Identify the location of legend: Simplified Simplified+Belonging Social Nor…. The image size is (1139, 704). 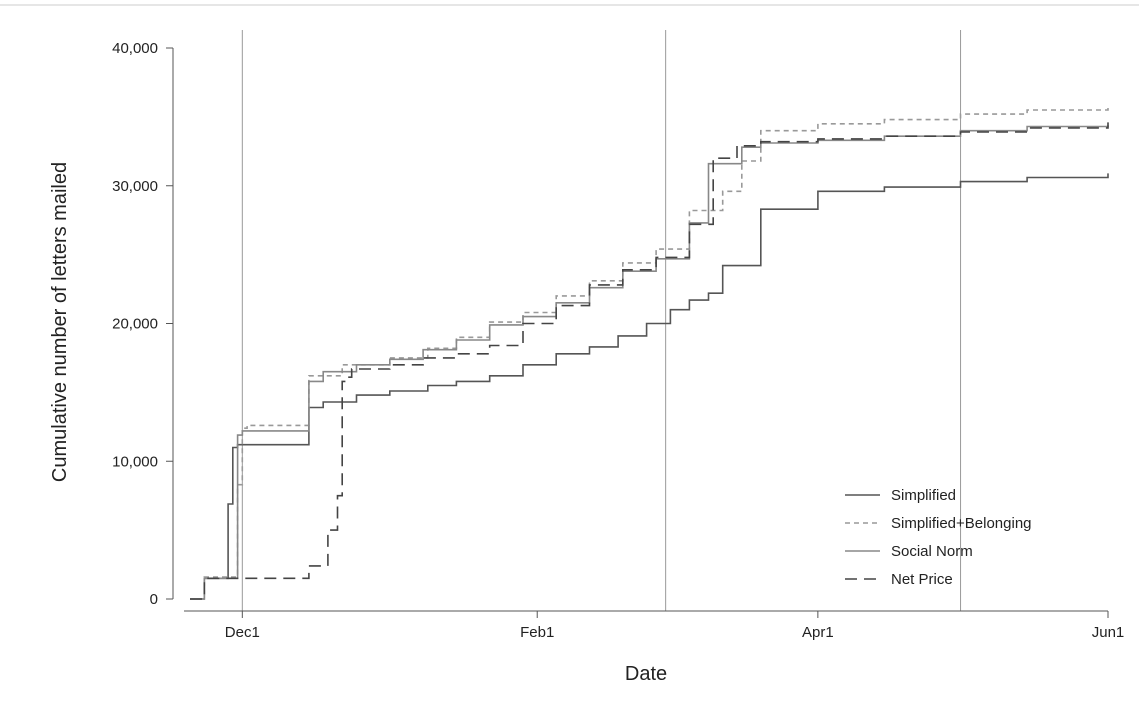
(938, 537).